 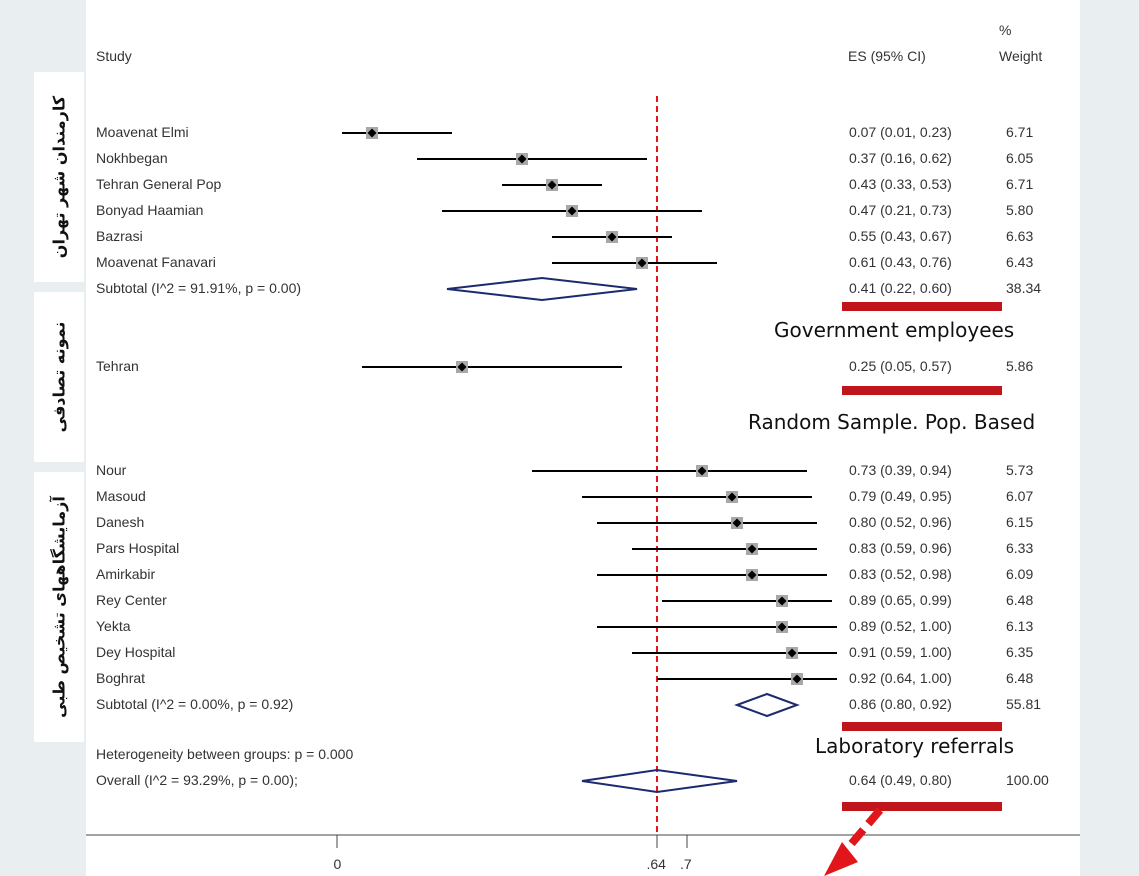 I want to click on study-label: Amirkabir, so click(x=126, y=574).